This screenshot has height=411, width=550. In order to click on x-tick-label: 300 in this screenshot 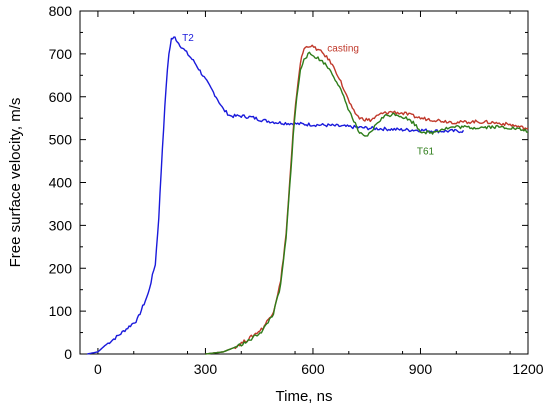, I will do `click(206, 369)`.